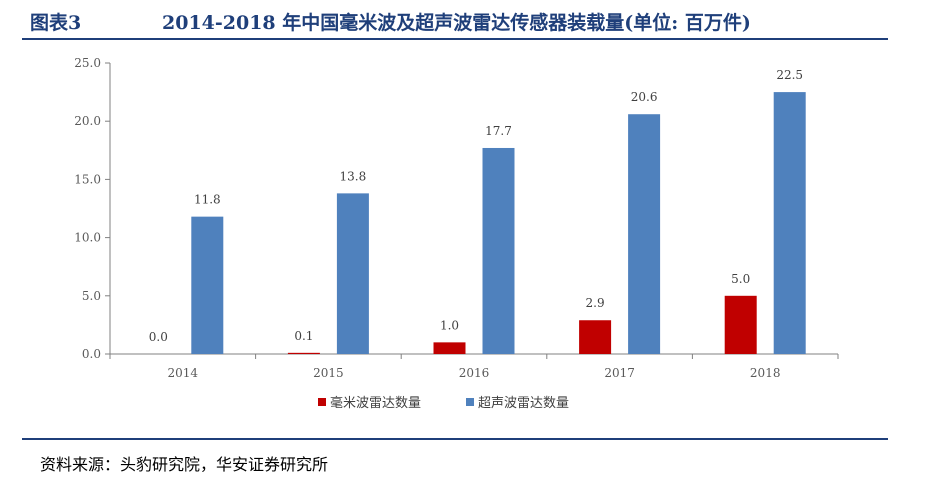 The height and width of the screenshot is (493, 925). What do you see at coordinates (595, 303) in the screenshot?
I see `data-label: 2.9` at bounding box center [595, 303].